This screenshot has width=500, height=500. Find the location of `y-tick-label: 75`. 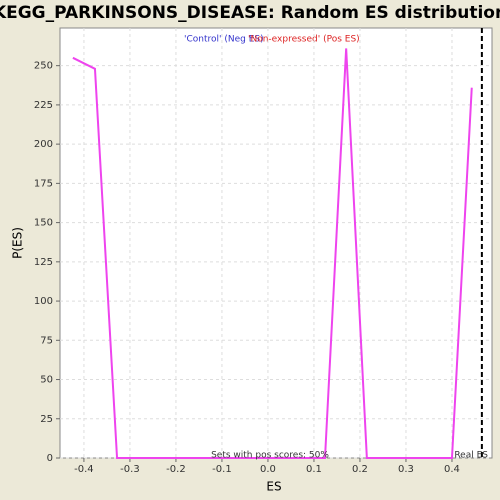

y-tick-label: 75 is located at coordinates (46, 340).